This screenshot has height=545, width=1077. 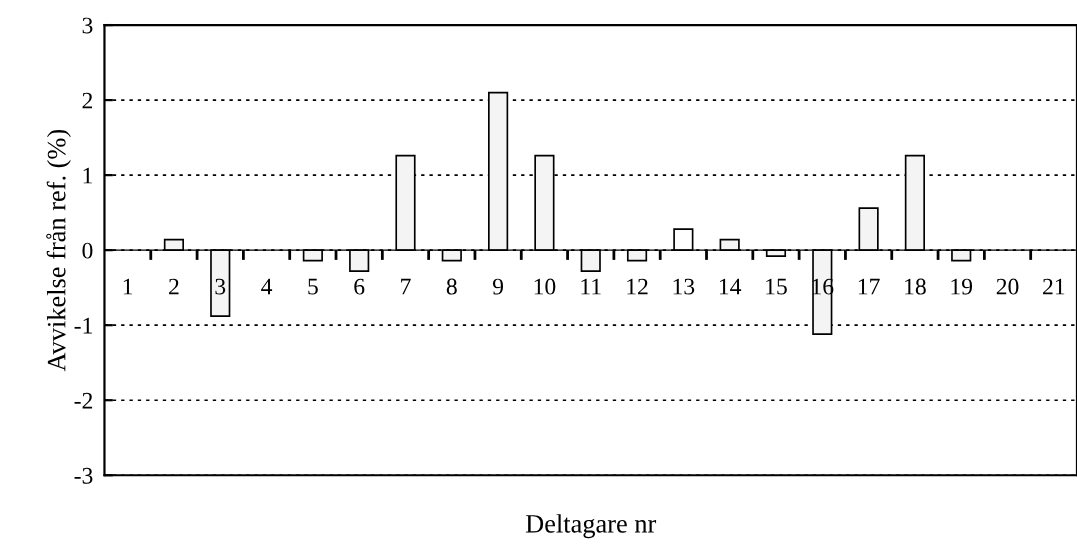 What do you see at coordinates (962, 286) in the screenshot?
I see `x-tick-label: 19` at bounding box center [962, 286].